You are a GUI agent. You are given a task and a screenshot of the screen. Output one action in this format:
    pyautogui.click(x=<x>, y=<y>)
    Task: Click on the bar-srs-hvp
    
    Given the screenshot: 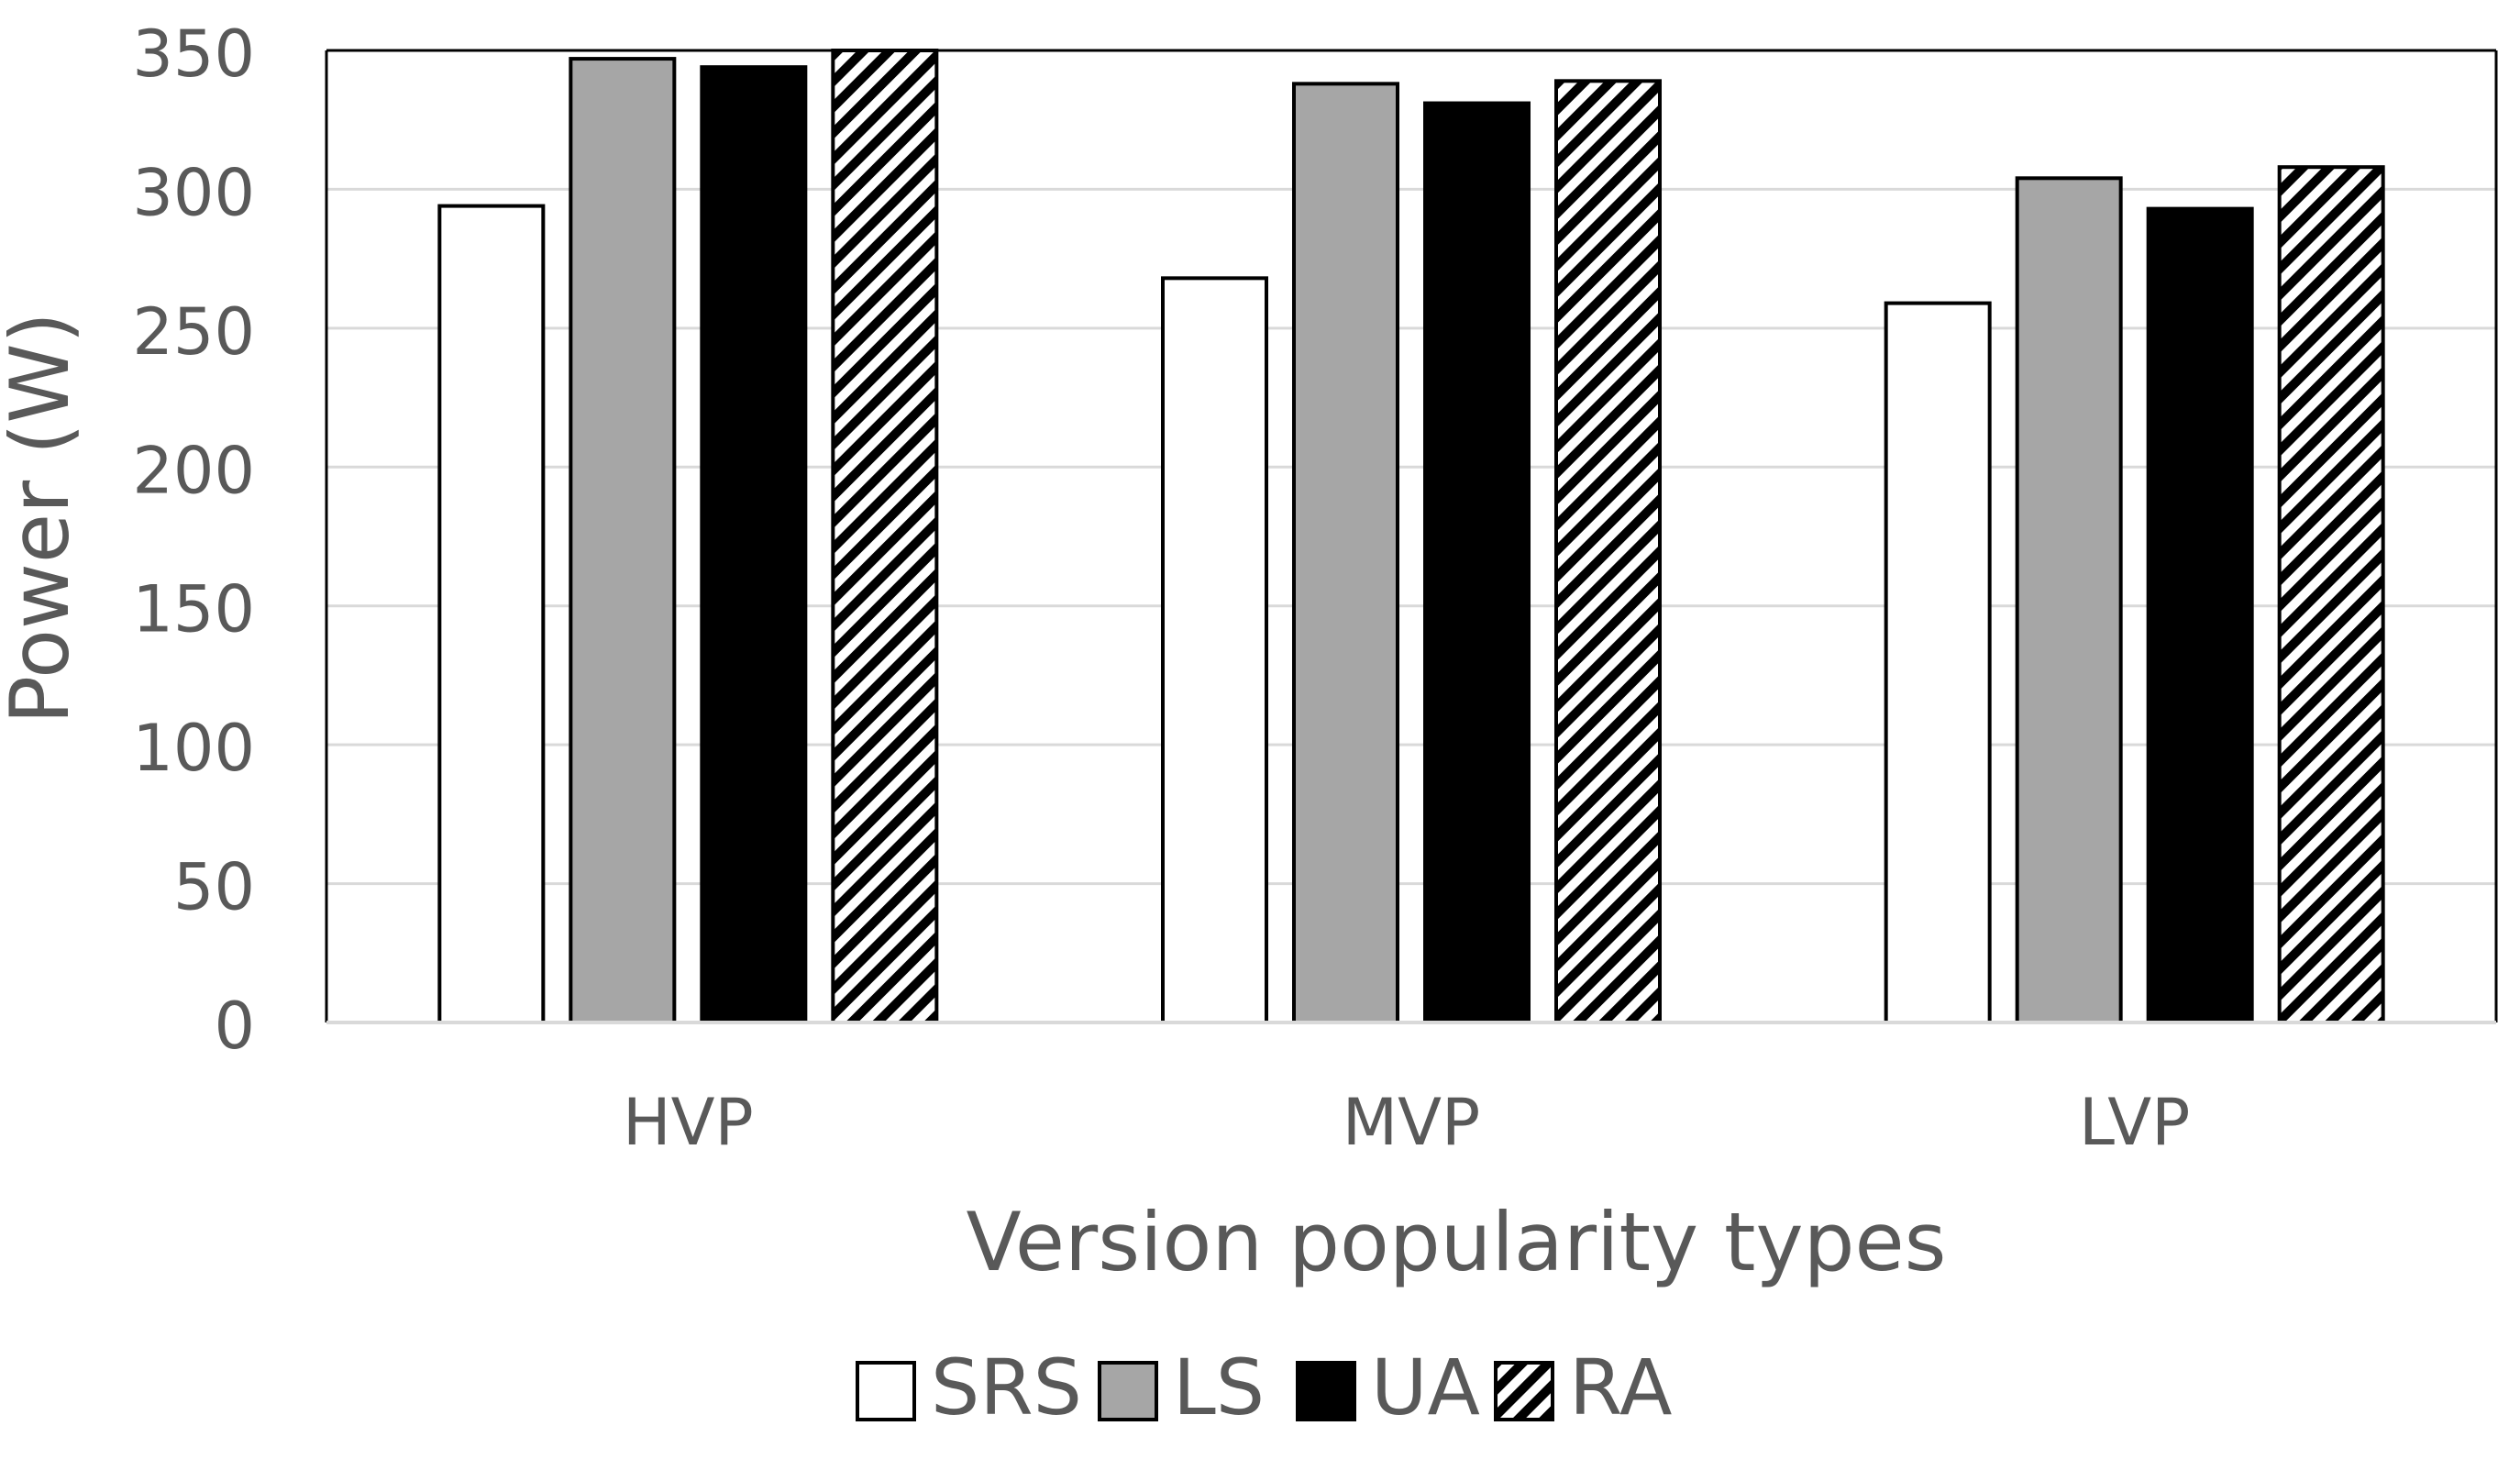 What is the action you would take?
    pyautogui.click(x=491, y=614)
    